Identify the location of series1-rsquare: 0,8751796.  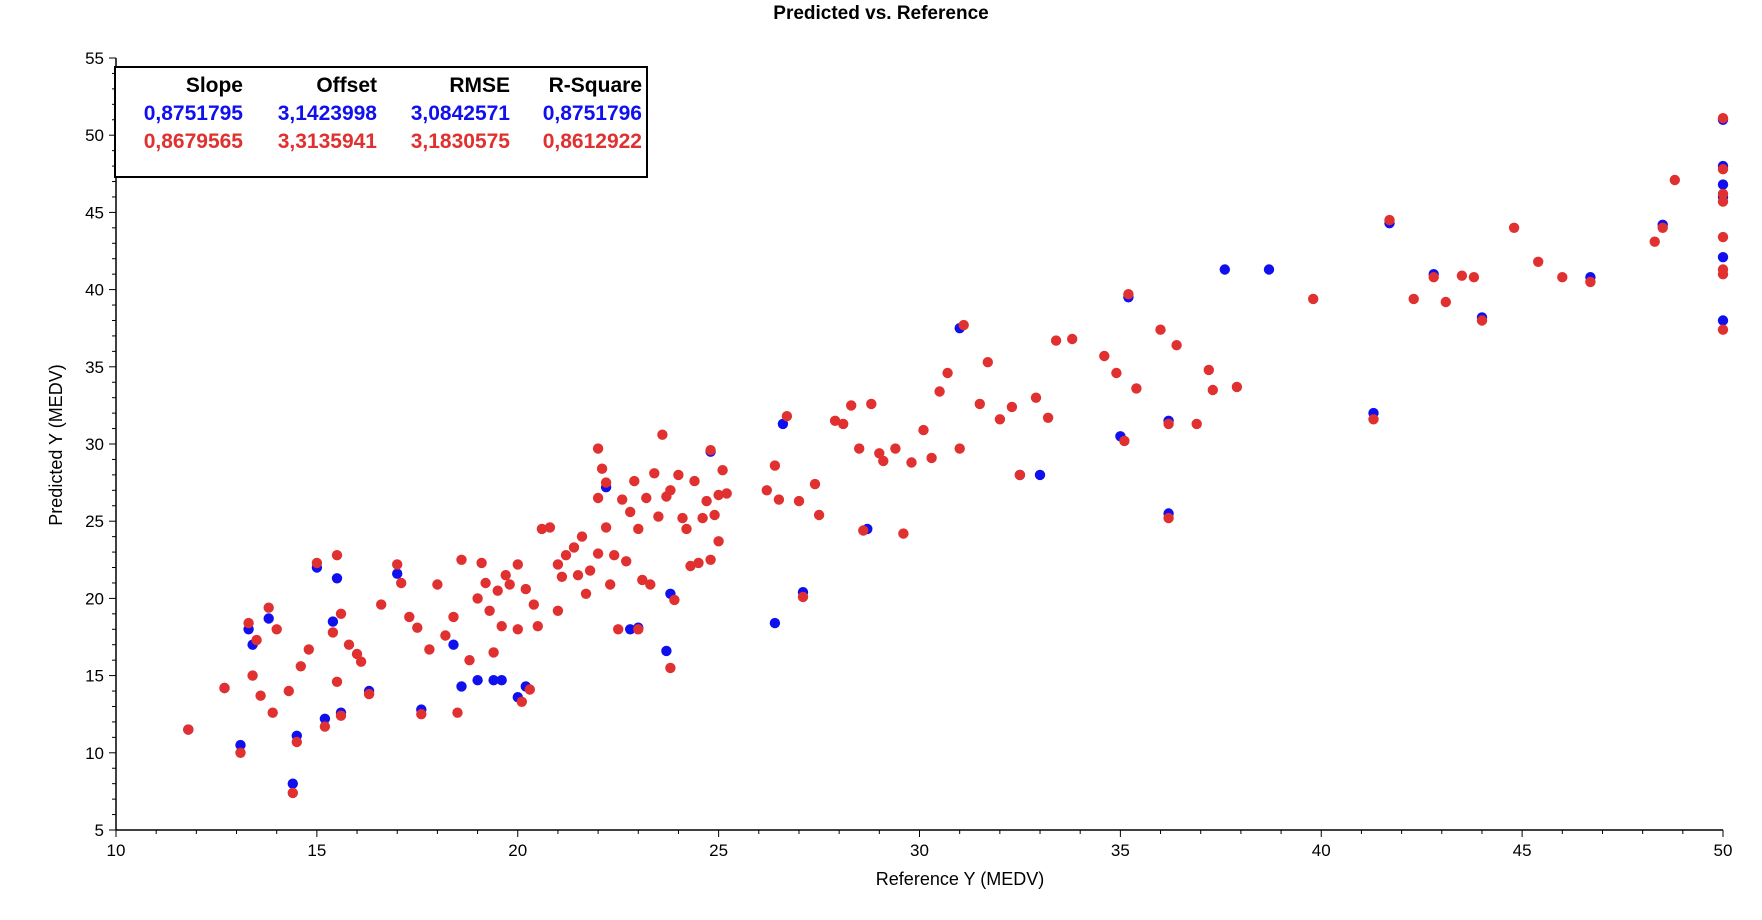
(592, 113).